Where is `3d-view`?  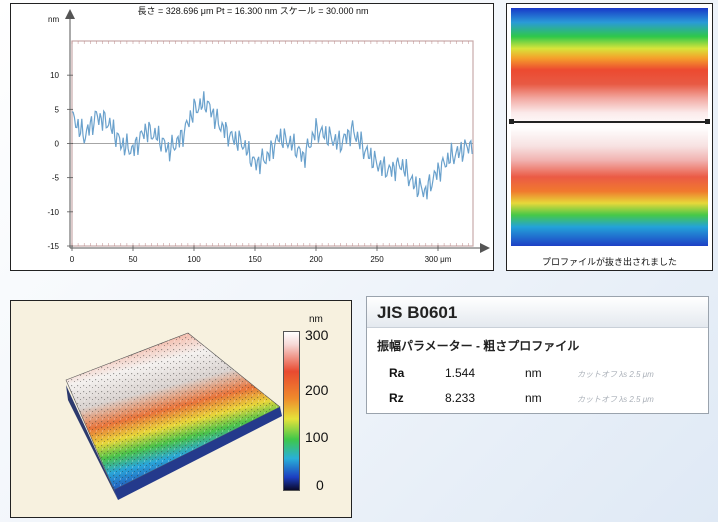 3d-view is located at coordinates (173, 416).